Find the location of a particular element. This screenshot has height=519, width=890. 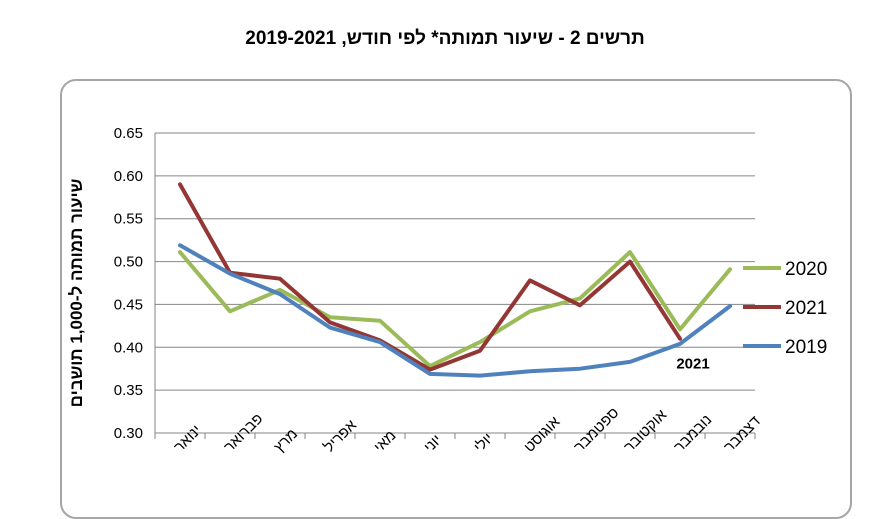

x-category-label: מאי is located at coordinates (385, 441).